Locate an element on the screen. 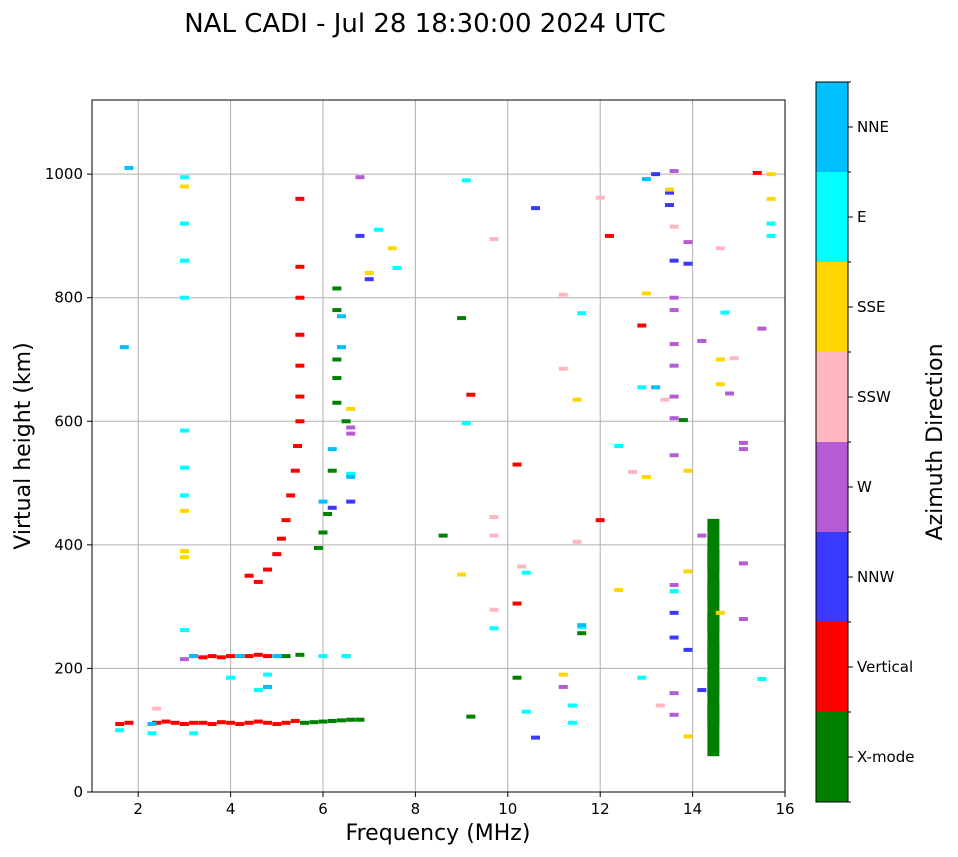 The height and width of the screenshot is (857, 958). colorbar-tick-label: W is located at coordinates (864, 487).